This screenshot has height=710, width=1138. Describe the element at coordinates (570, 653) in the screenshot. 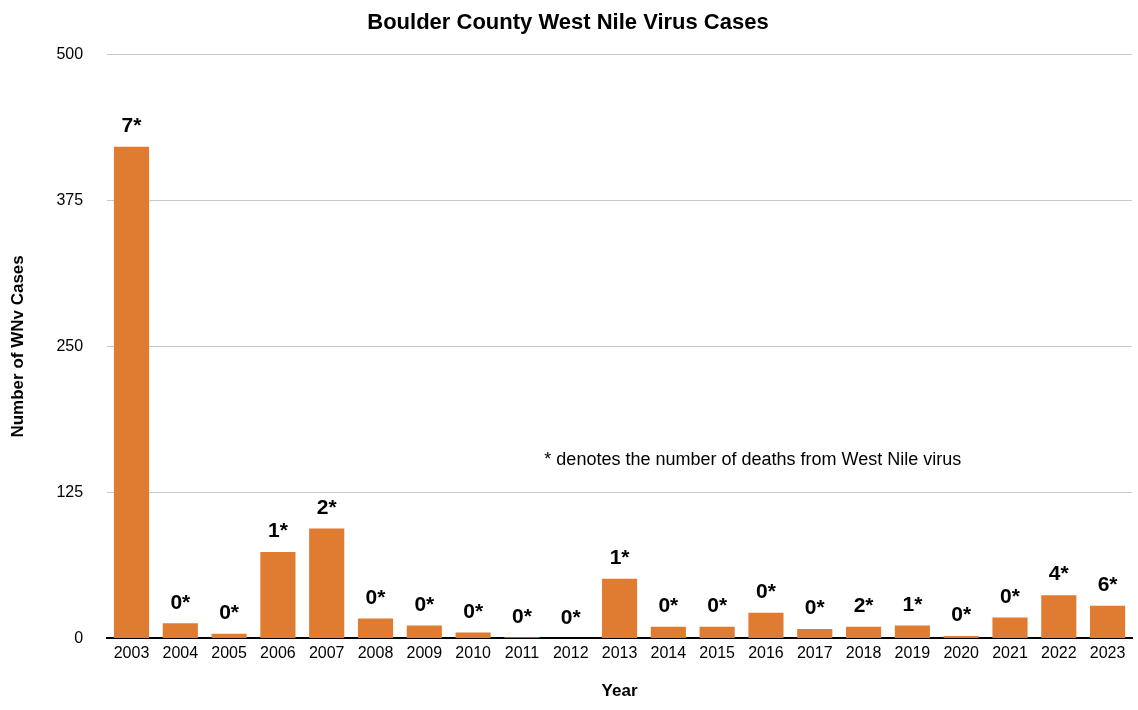

I see `x-tick-label: 2012` at that location.